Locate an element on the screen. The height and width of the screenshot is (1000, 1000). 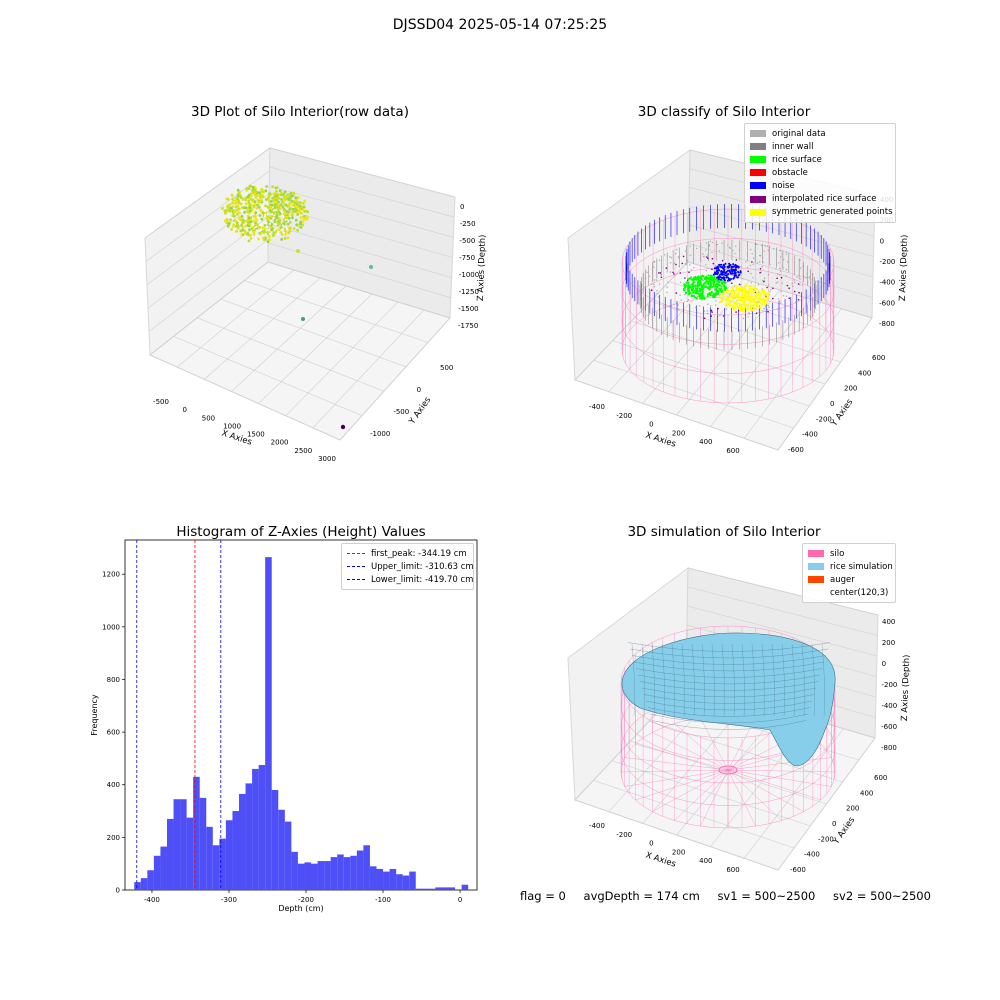
p1xt-tick: 2500 is located at coordinates (303, 451).